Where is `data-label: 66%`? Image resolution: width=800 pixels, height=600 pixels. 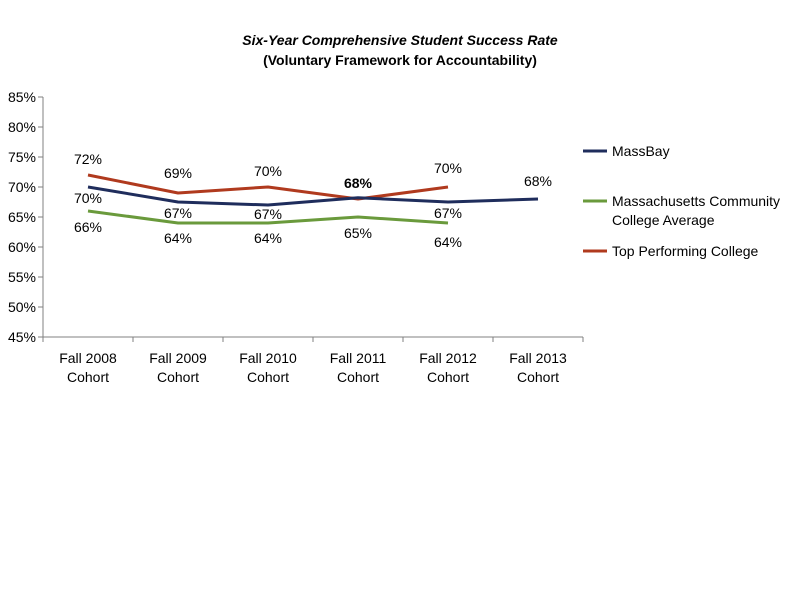 data-label: 66% is located at coordinates (88, 227).